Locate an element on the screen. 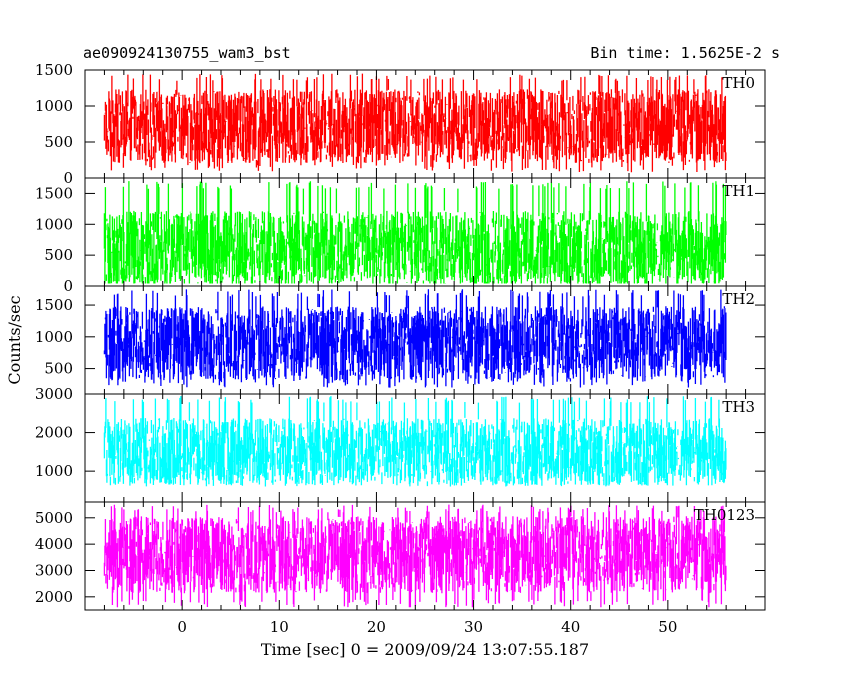 This screenshot has height=680, width=850. series-label: TH2 is located at coordinates (738, 299).